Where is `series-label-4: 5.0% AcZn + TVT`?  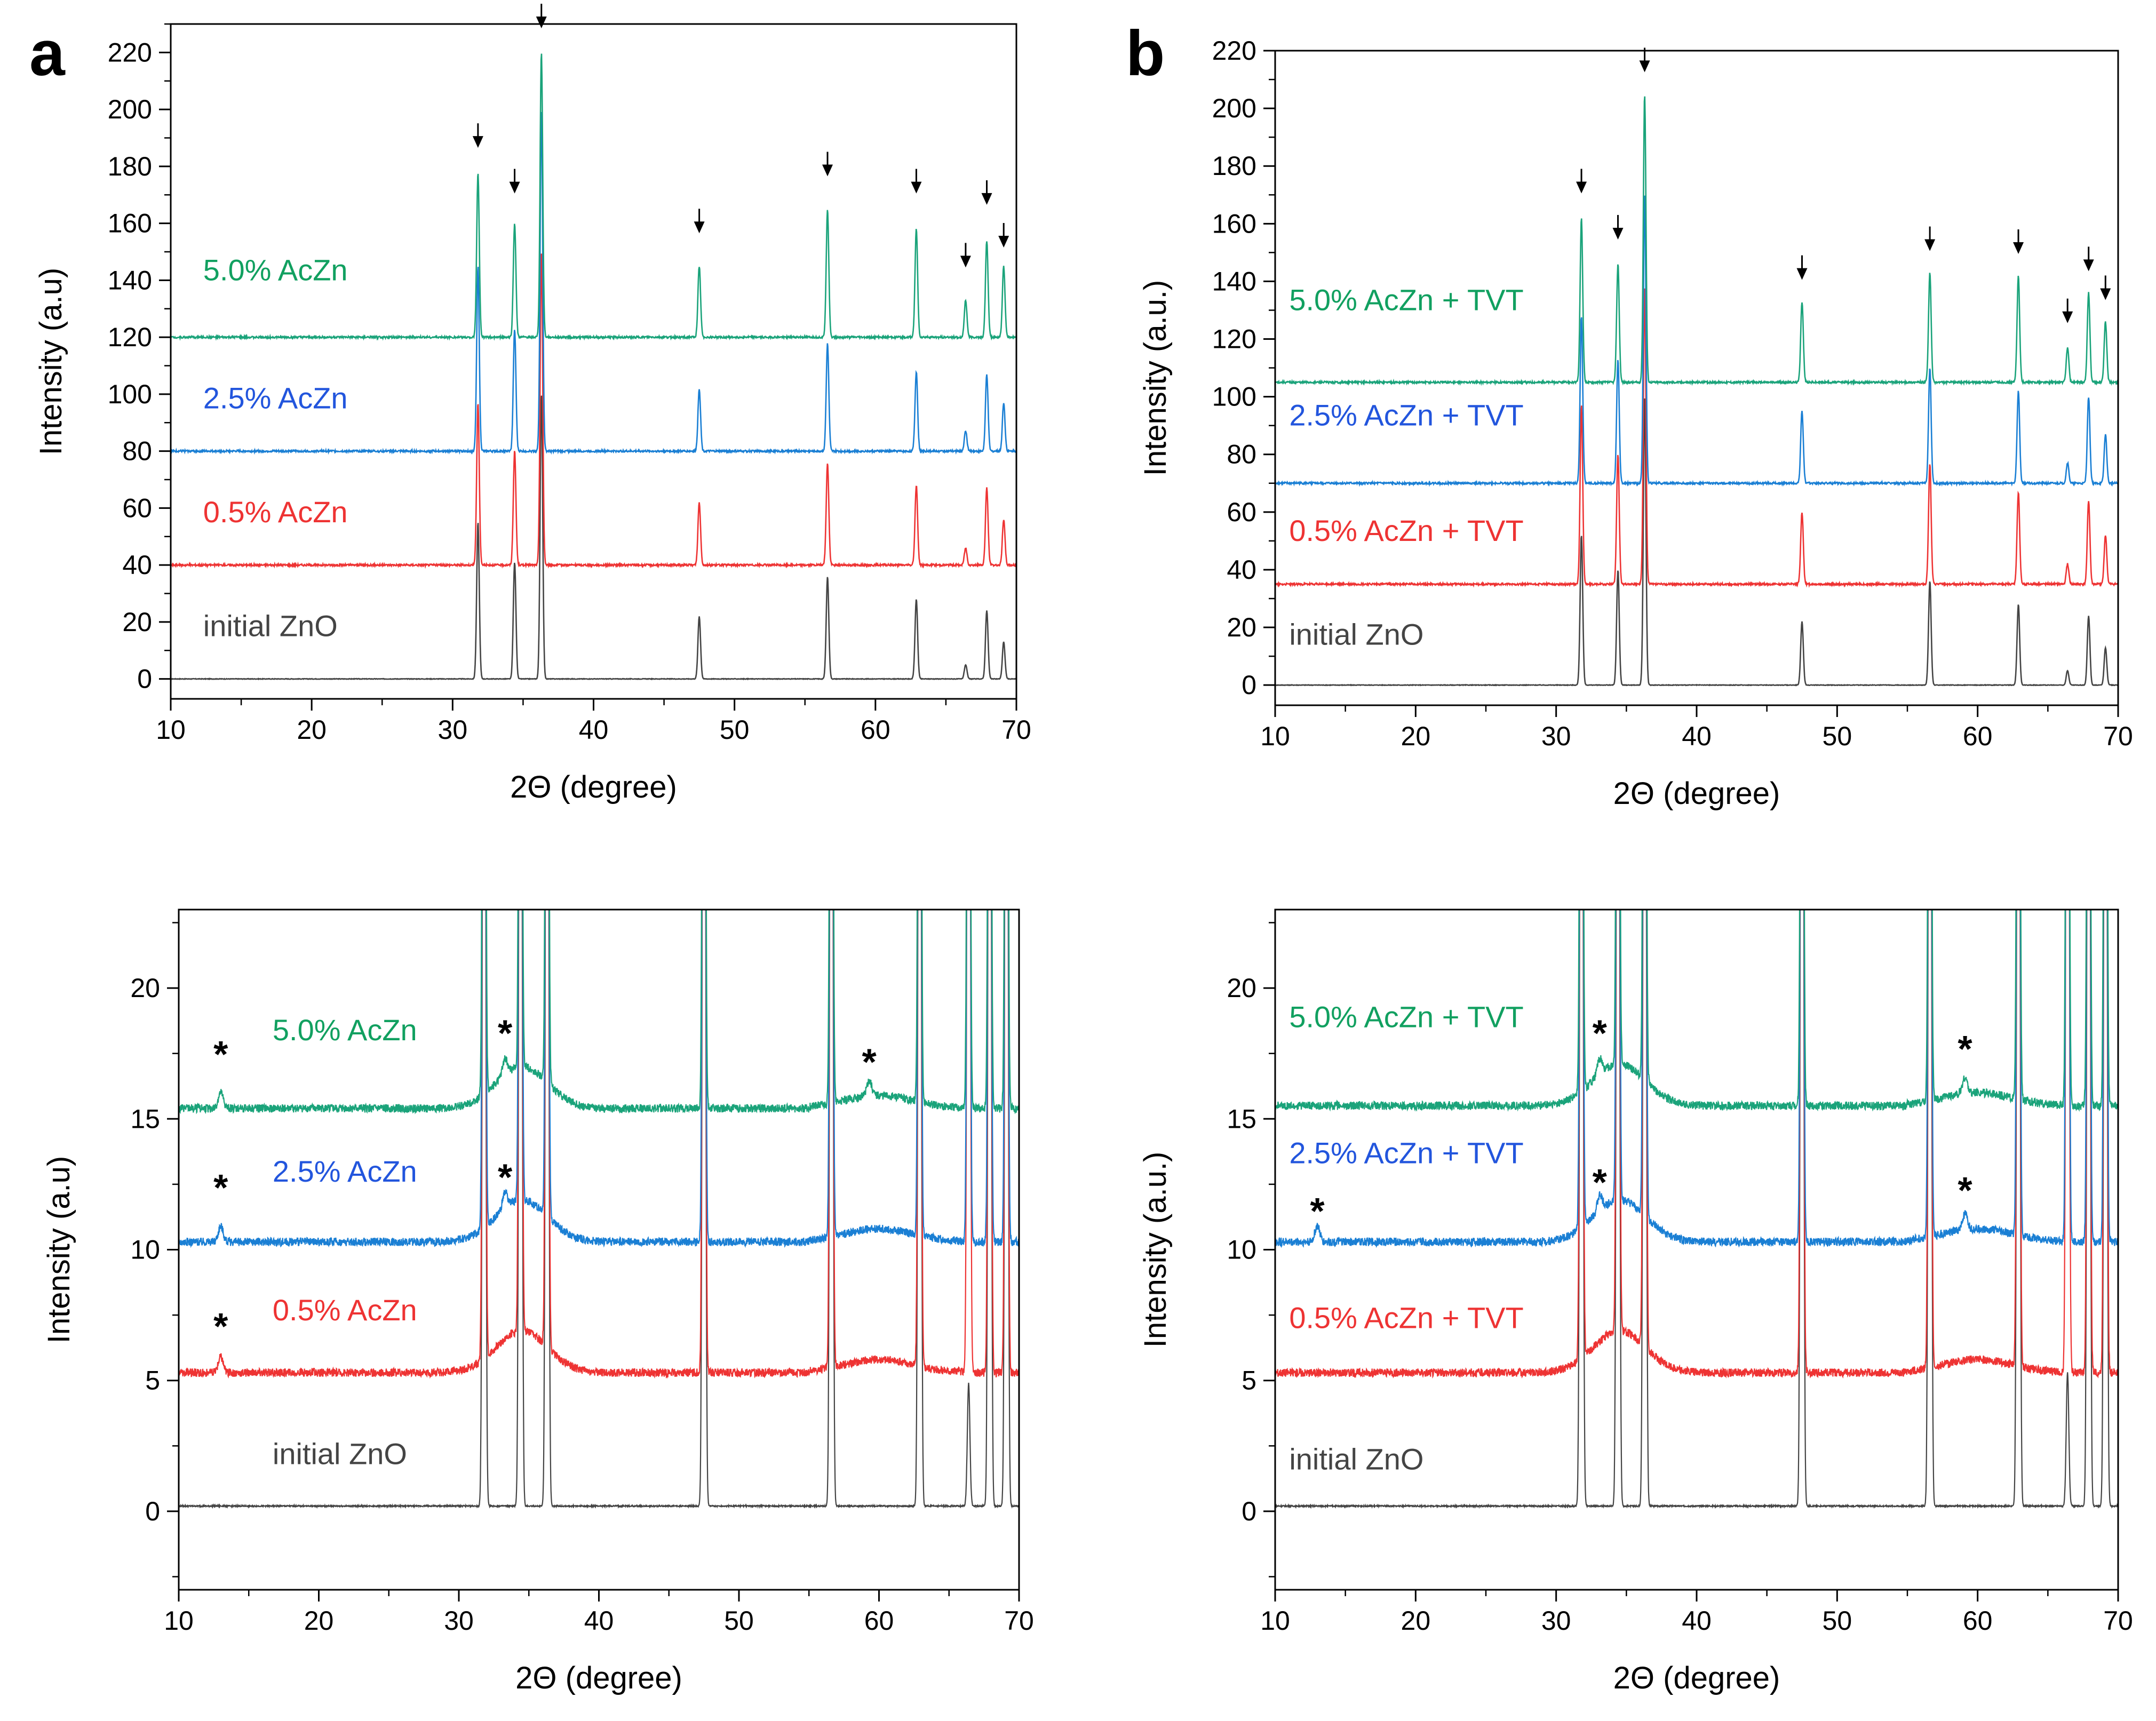 series-label-4: 5.0% AcZn + TVT is located at coordinates (1406, 1017).